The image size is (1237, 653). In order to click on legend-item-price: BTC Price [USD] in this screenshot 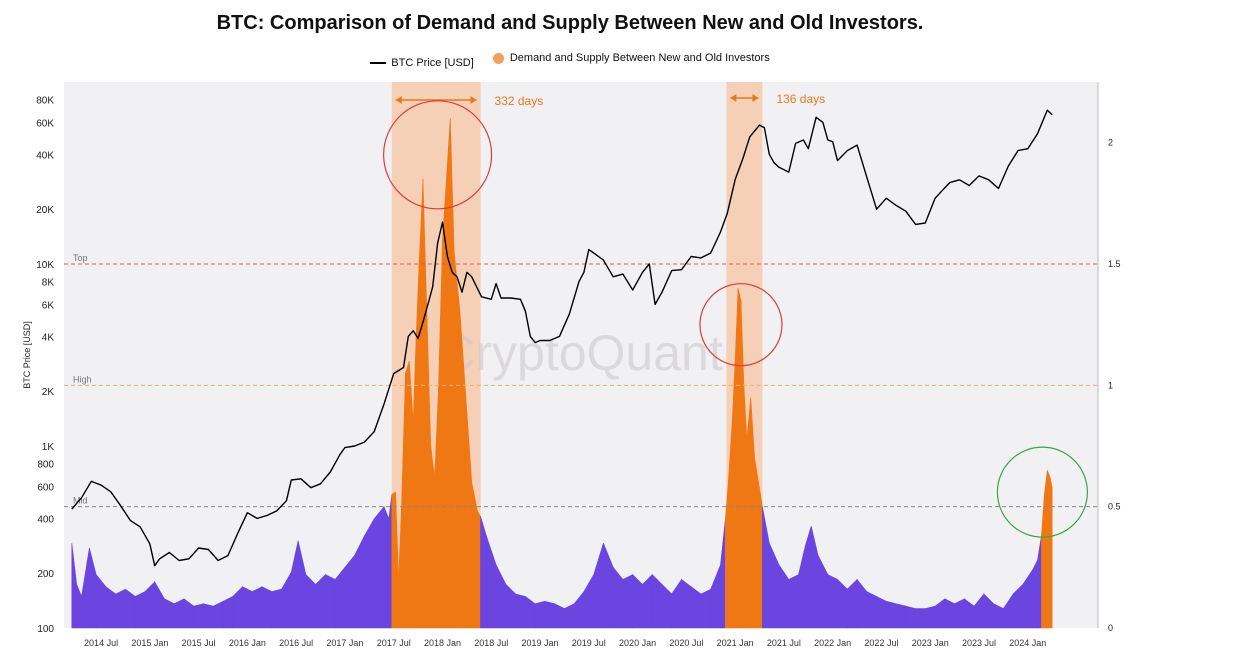, I will do `click(422, 63)`.